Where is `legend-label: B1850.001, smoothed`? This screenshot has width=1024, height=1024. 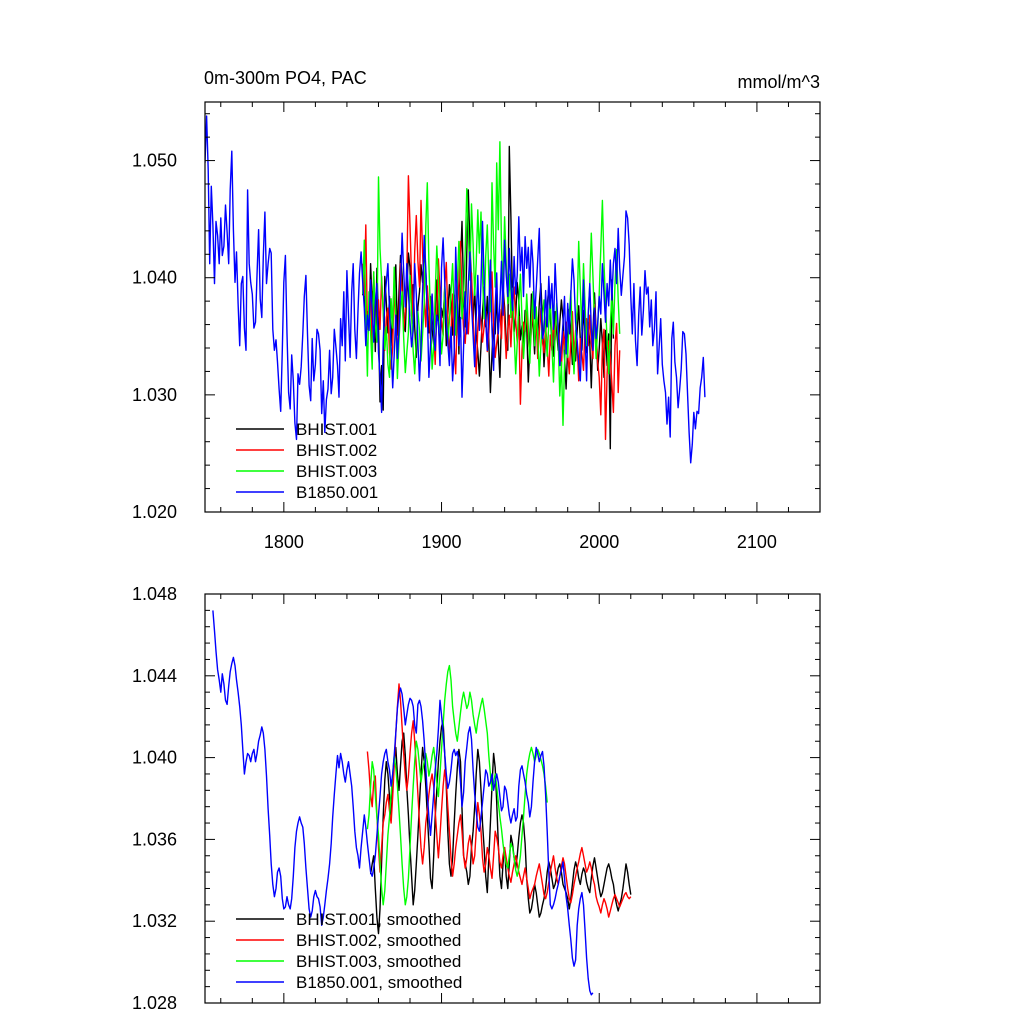 legend-label: B1850.001, smoothed is located at coordinates (379, 982).